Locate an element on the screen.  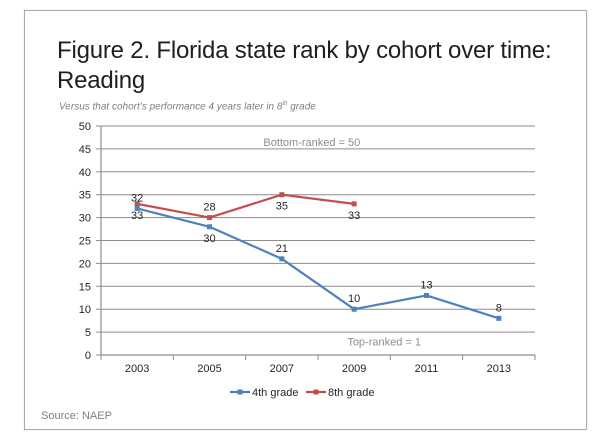
data-label: 35 is located at coordinates (282, 207).